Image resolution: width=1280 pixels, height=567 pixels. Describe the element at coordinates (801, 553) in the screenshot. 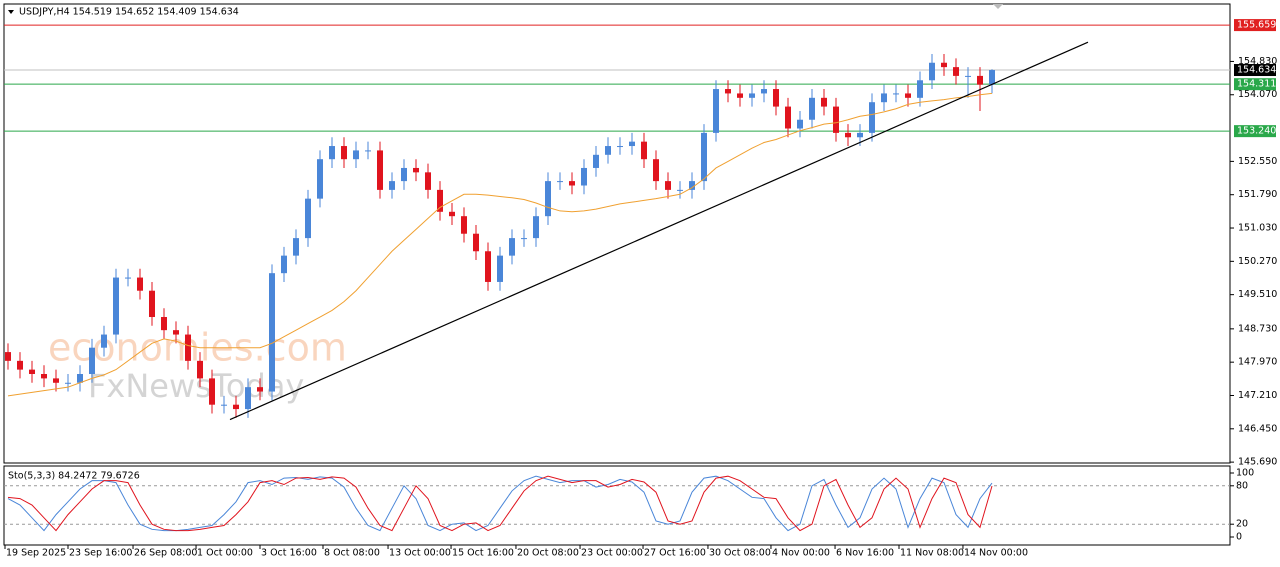

I see `x-tick-label: 4 Nov 00:00` at that location.